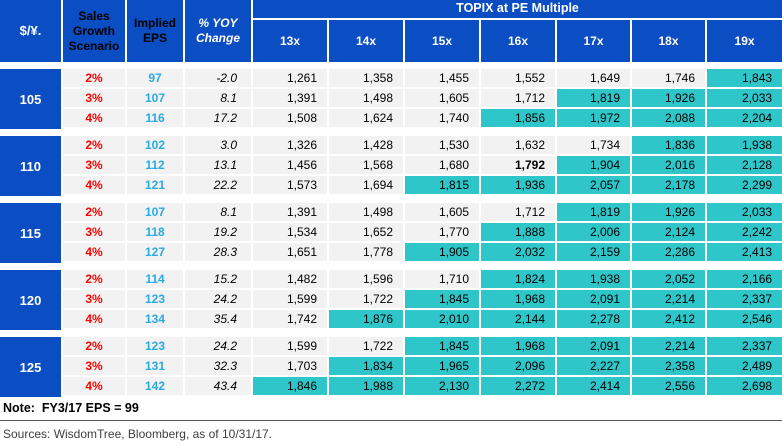 The height and width of the screenshot is (448, 782). I want to click on topix-value-cell: 1,819, so click(594, 99).